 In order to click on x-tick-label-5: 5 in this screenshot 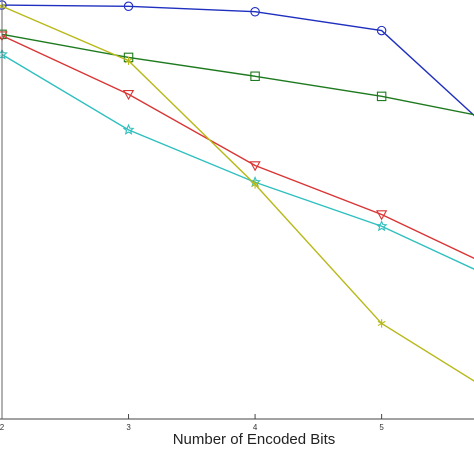, I will do `click(381, 427)`.